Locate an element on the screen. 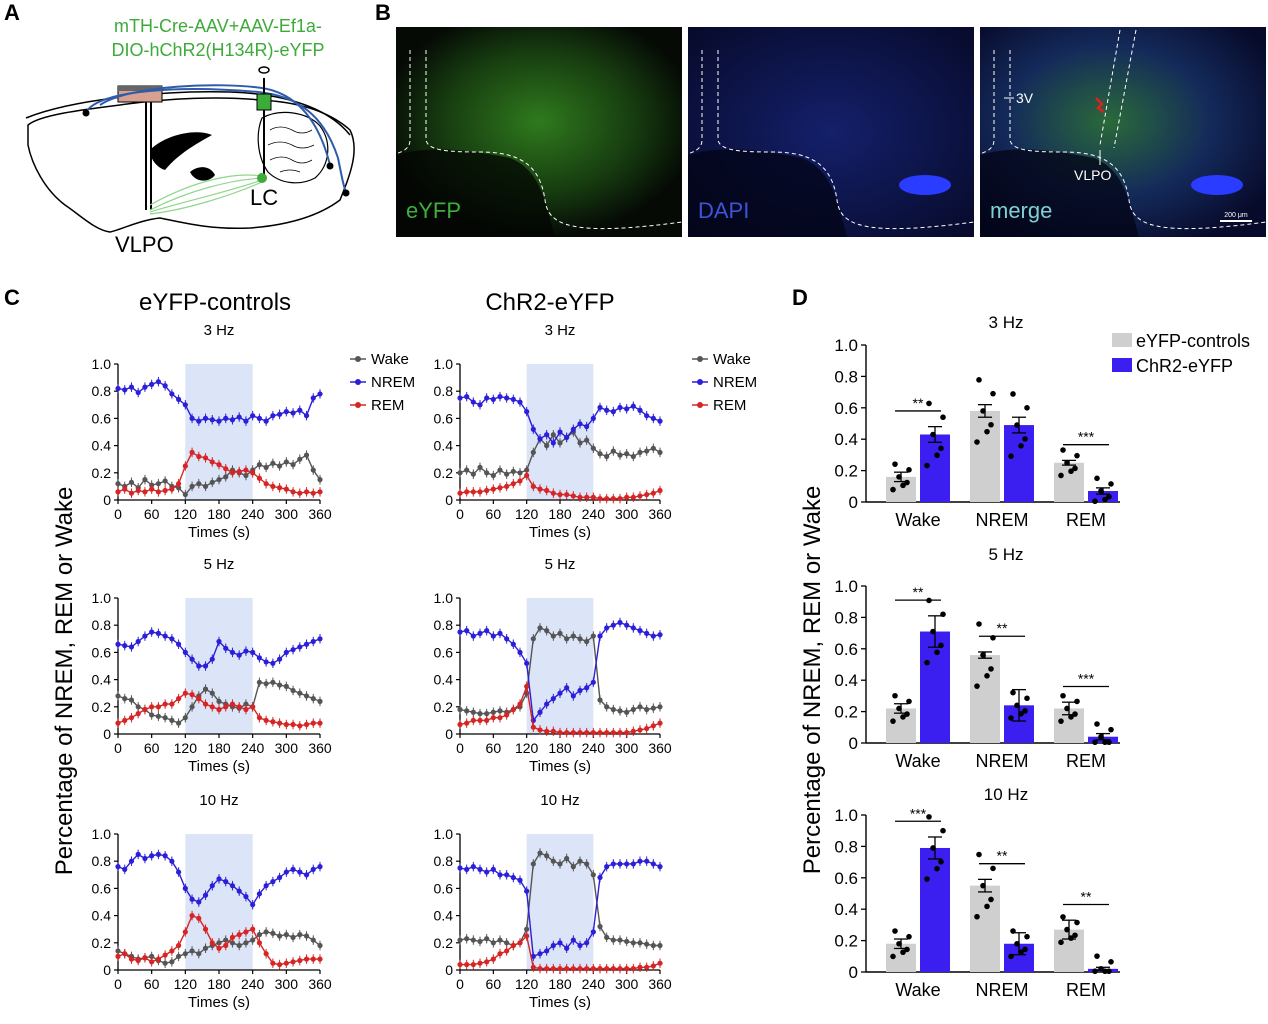 Image resolution: width=1268 pixels, height=1024 pixels. bar-chr2 is located at coordinates (1103, 496).